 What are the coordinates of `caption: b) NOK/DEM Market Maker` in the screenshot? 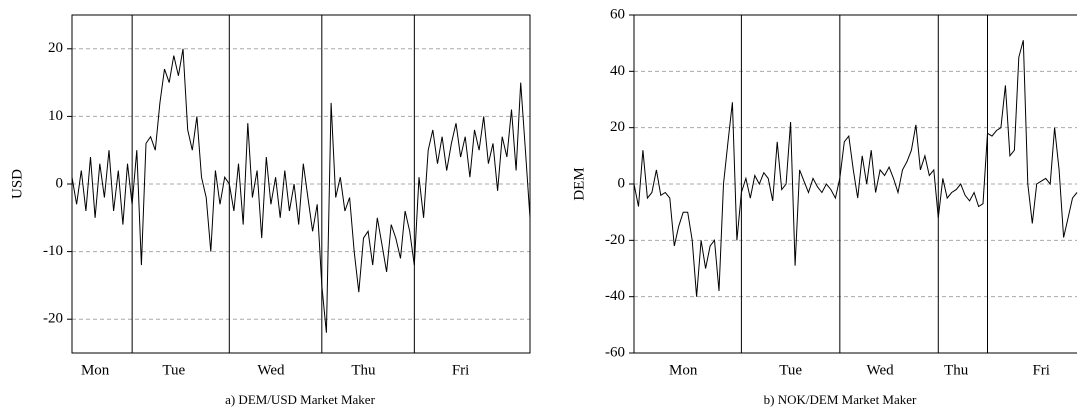 It's located at (840, 399).